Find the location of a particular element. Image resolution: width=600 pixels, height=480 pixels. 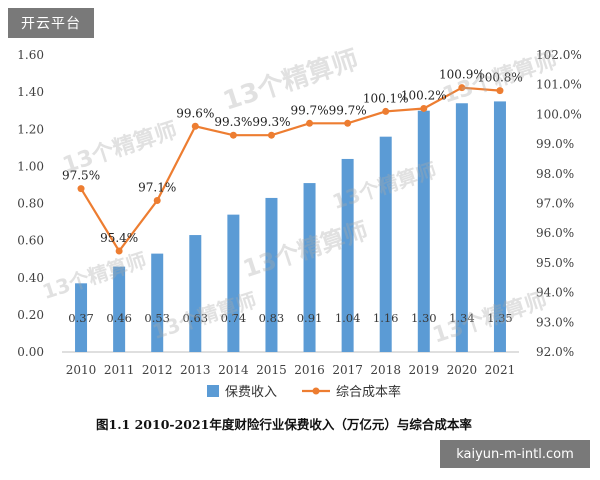

bar-2015 is located at coordinates (271, 274).